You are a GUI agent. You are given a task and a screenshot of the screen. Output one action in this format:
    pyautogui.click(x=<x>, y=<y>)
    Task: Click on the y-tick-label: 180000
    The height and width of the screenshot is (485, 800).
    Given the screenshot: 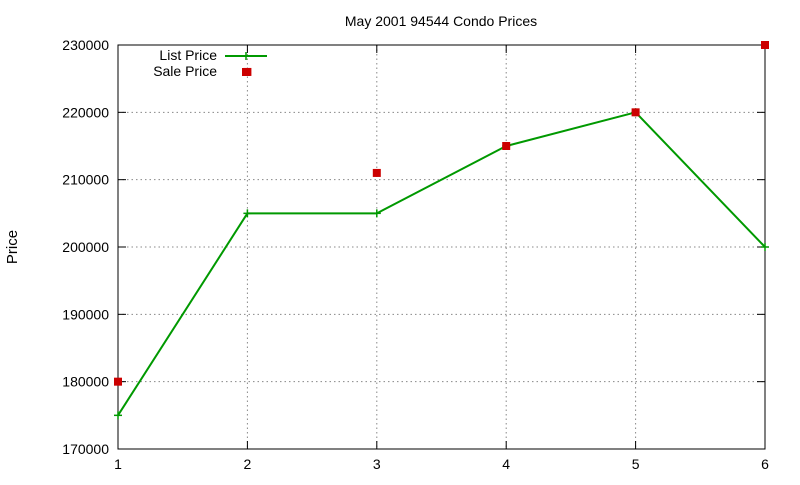 What is the action you would take?
    pyautogui.click(x=85, y=382)
    